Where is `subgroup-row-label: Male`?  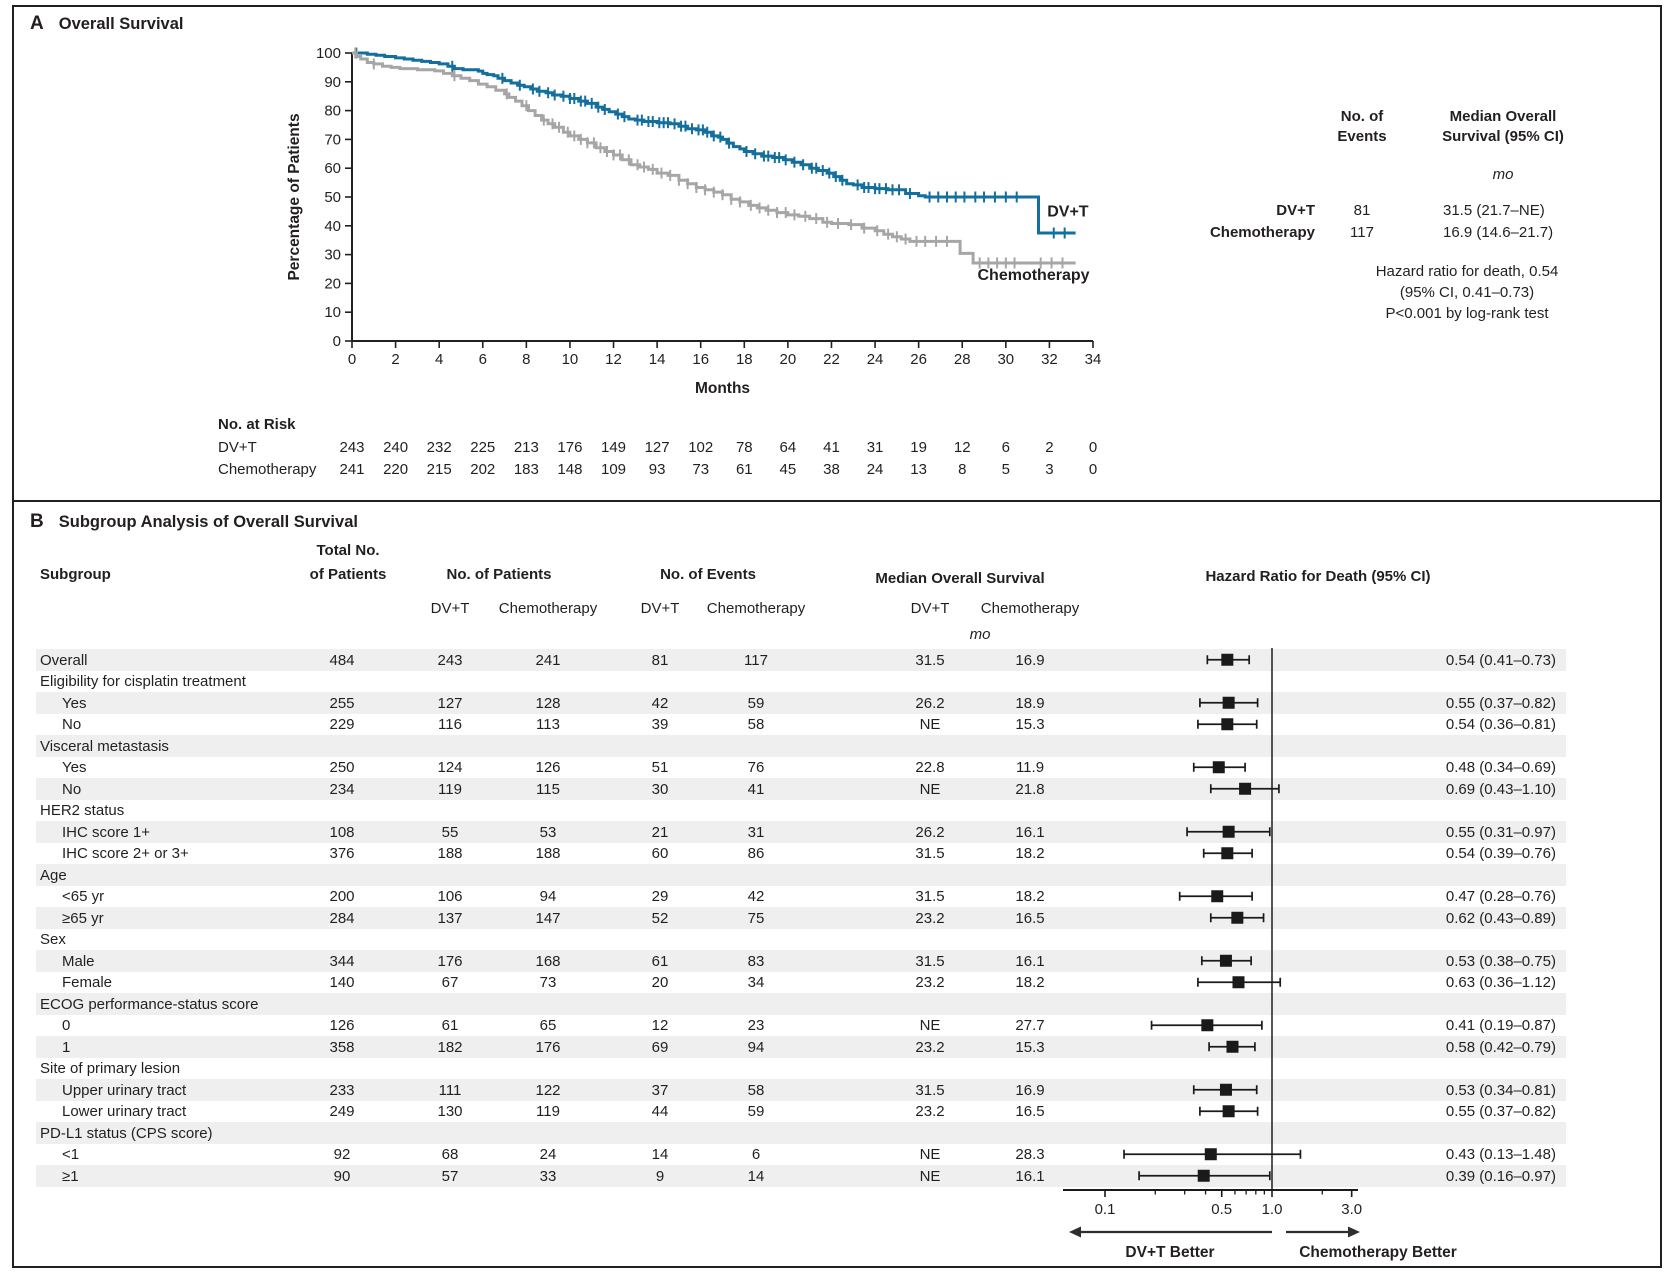
subgroup-row-label: Male is located at coordinates (78, 961).